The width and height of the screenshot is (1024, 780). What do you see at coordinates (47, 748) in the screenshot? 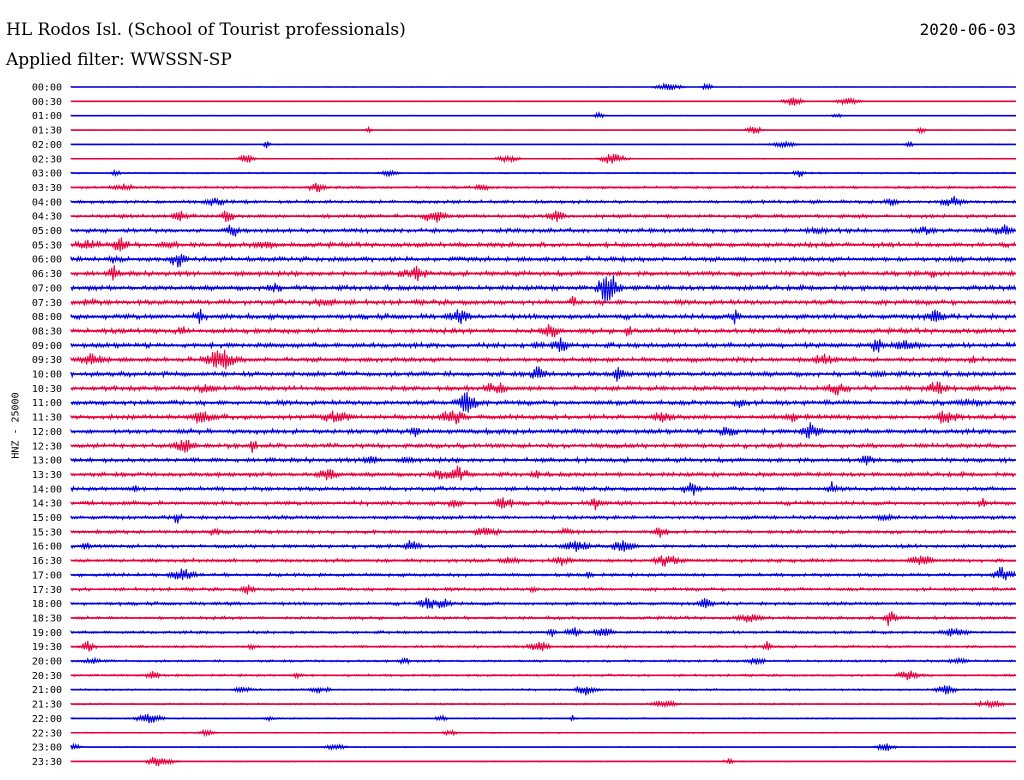
I see `row-time-label: 23:00` at bounding box center [47, 748].